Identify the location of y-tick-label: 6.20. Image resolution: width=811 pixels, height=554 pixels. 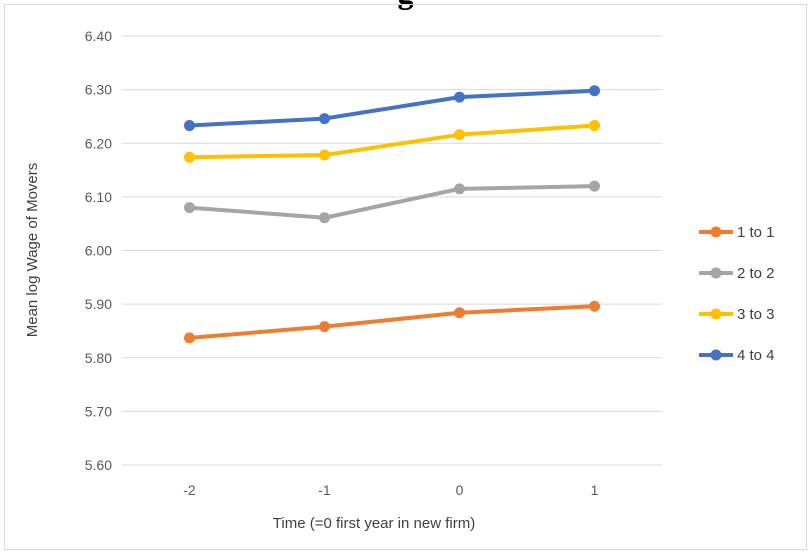
(98, 143).